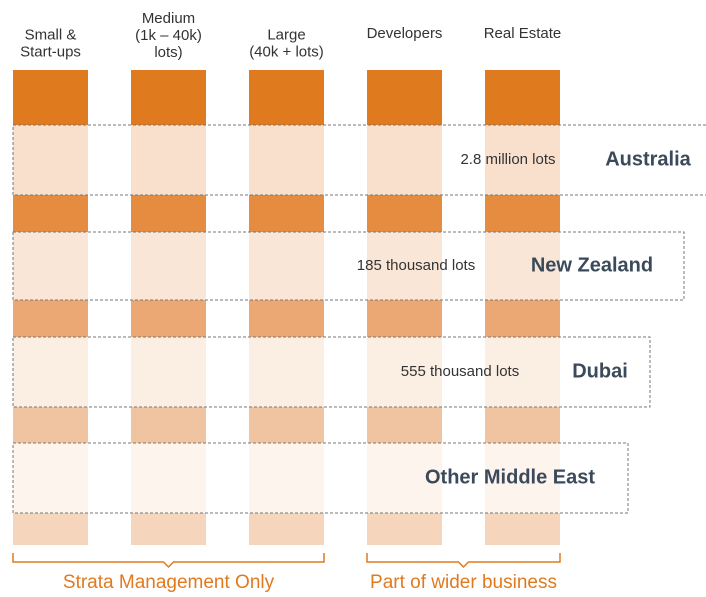 This screenshot has width=706, height=597. What do you see at coordinates (648, 159) in the screenshot?
I see `region-name: Australia` at bounding box center [648, 159].